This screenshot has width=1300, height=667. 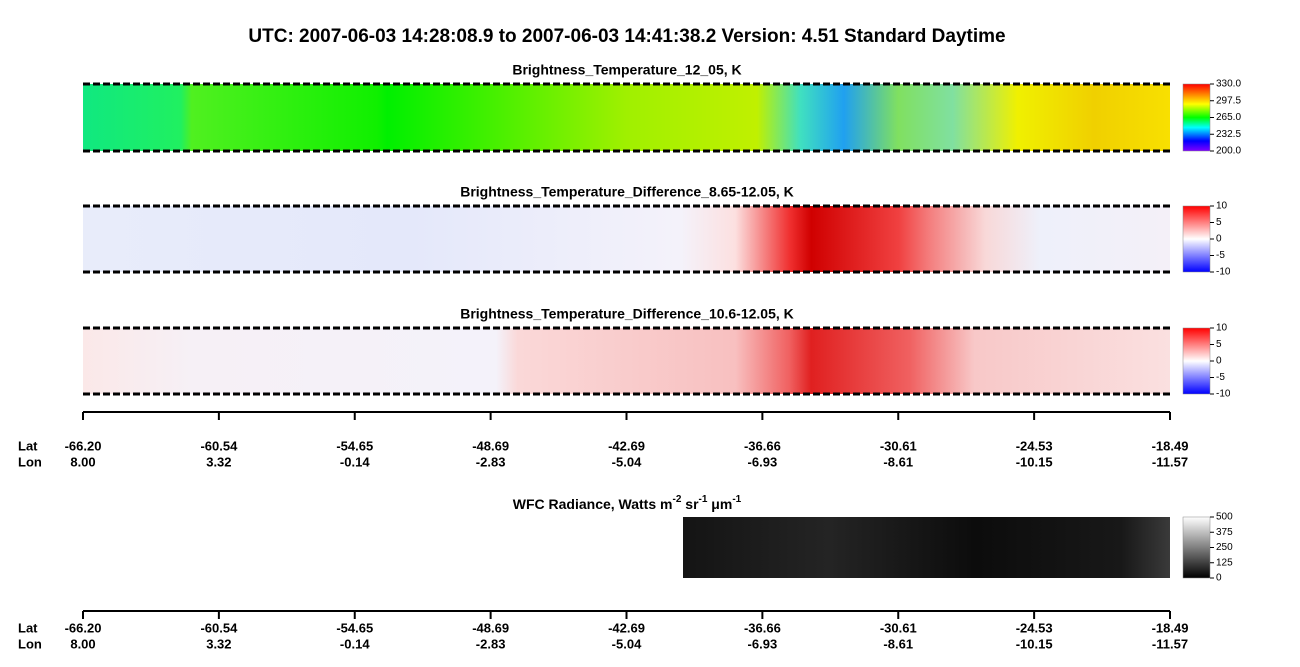 I want to click on colorbar-tick-label: 232.5, so click(x=1228, y=134).